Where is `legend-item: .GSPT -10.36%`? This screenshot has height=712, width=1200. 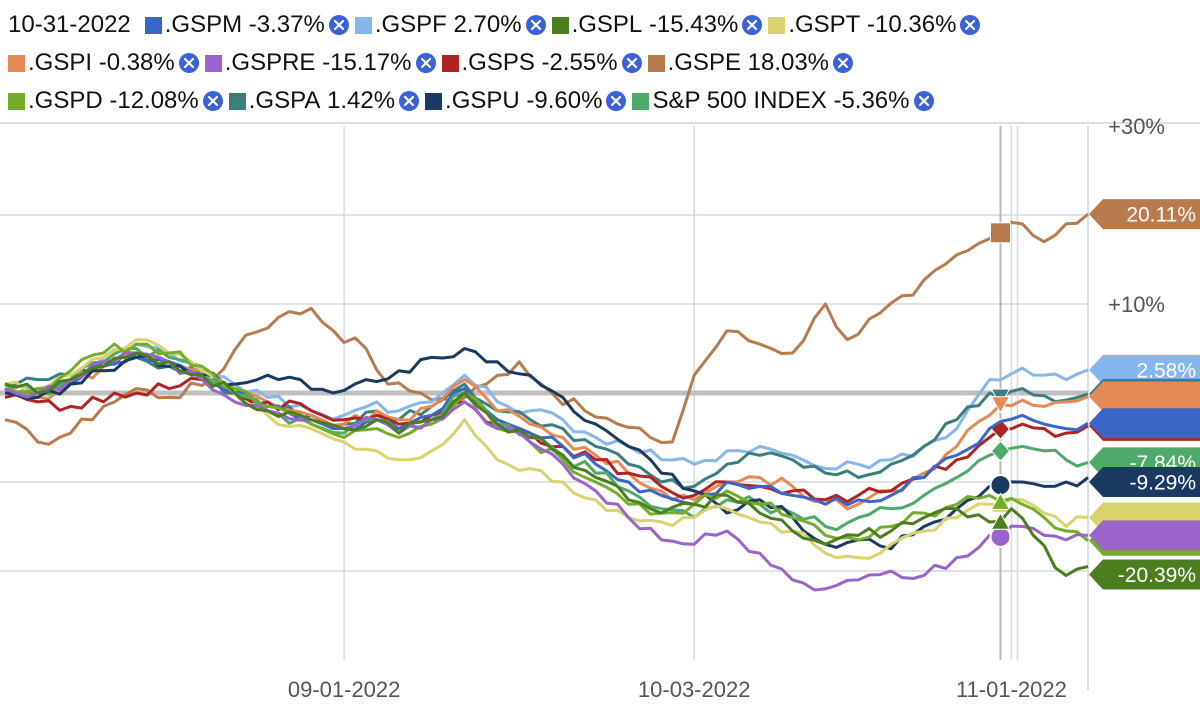
legend-item: .GSPT -10.36% is located at coordinates (874, 25).